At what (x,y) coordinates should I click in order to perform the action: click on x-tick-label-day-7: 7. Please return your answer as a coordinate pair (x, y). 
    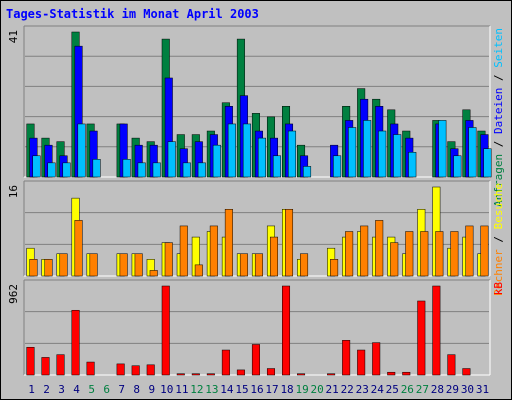
    Looking at the image, I should click on (121, 389).